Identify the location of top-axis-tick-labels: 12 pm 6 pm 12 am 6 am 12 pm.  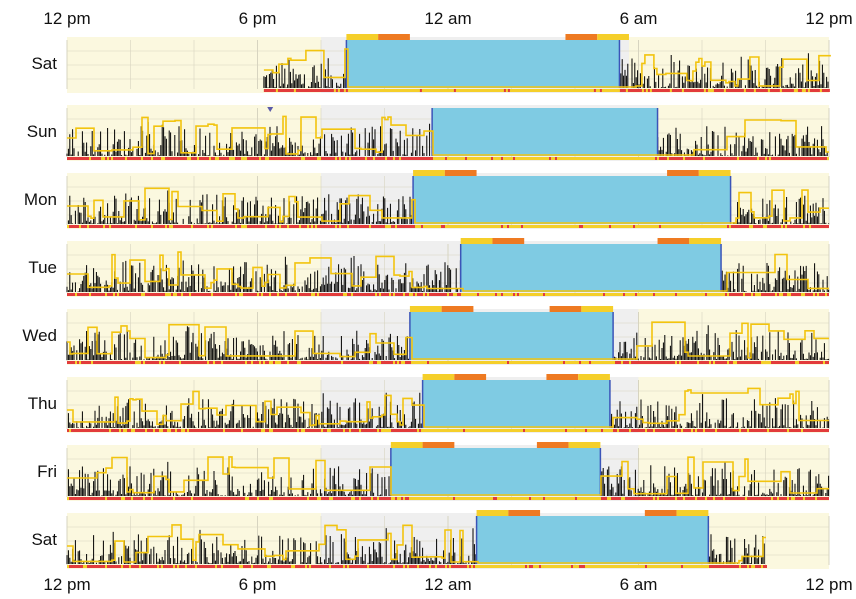
(447, 18).